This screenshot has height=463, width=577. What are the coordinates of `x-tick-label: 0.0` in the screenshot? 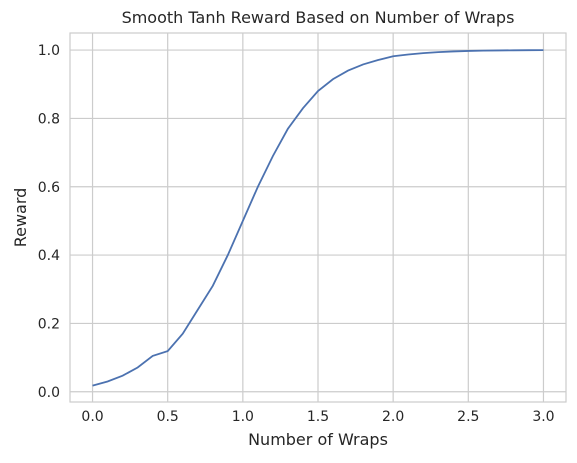 It's located at (92, 417).